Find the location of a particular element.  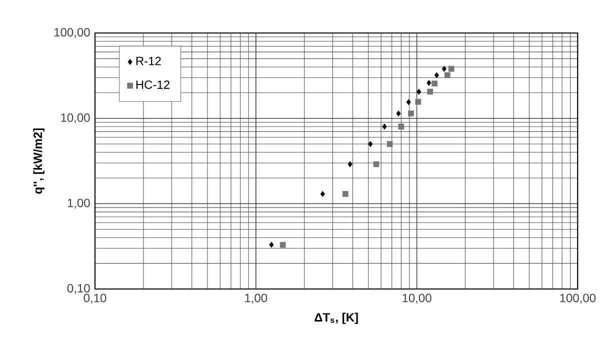

y-axis-title: q'', [kW/m2] is located at coordinates (38, 161).